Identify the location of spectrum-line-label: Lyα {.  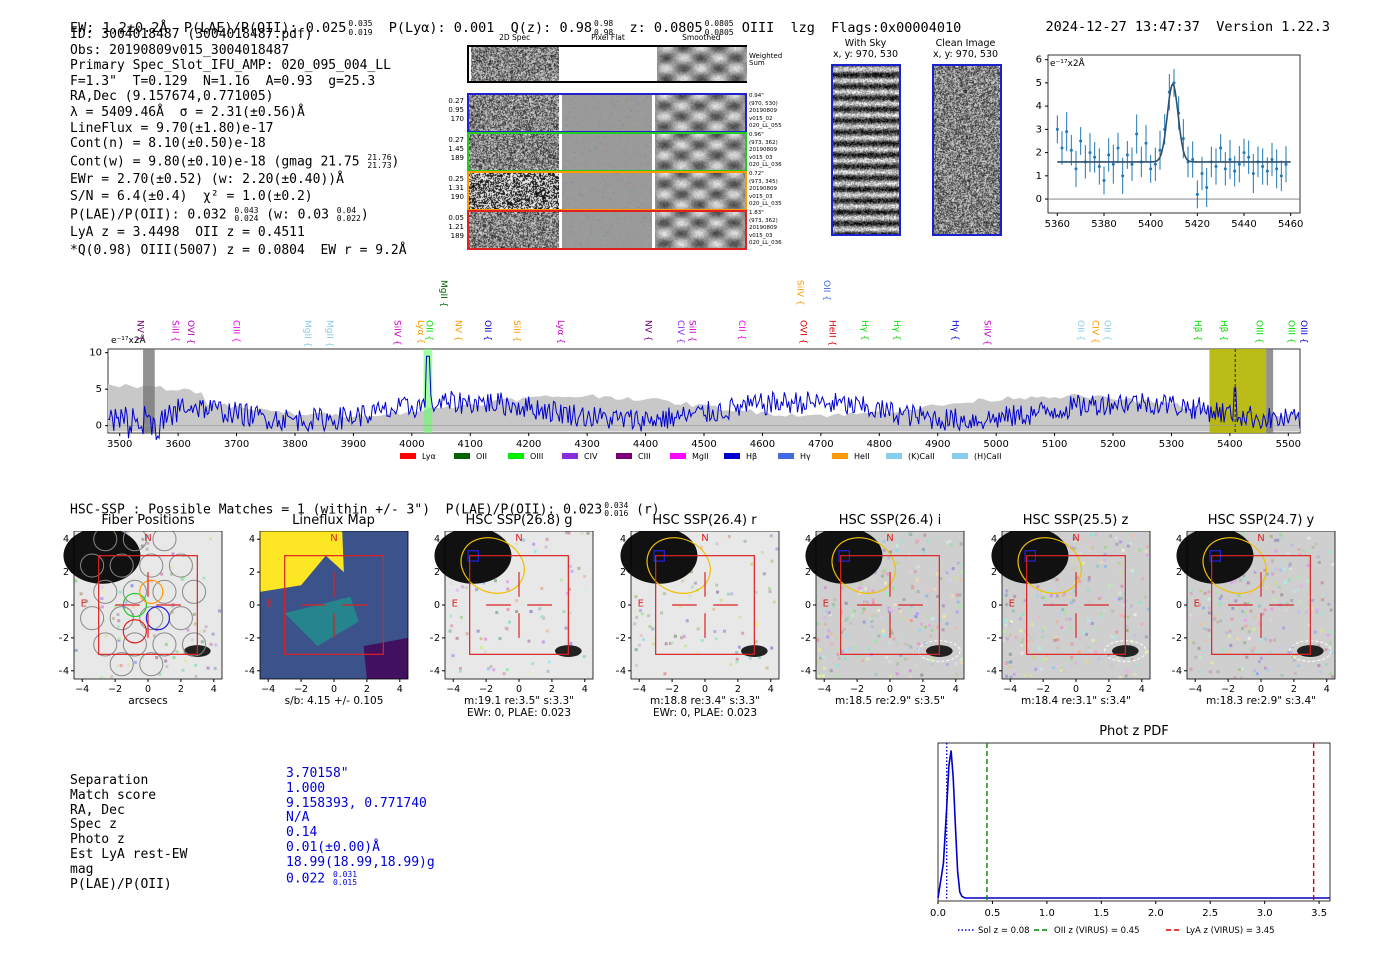
(560, 332).